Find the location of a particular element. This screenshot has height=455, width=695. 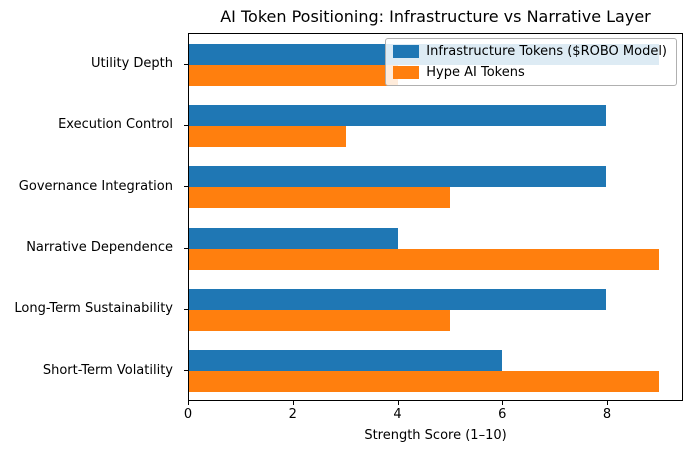

legend-label: Infrastructure Tokens ($ROBO Model) is located at coordinates (546, 51).